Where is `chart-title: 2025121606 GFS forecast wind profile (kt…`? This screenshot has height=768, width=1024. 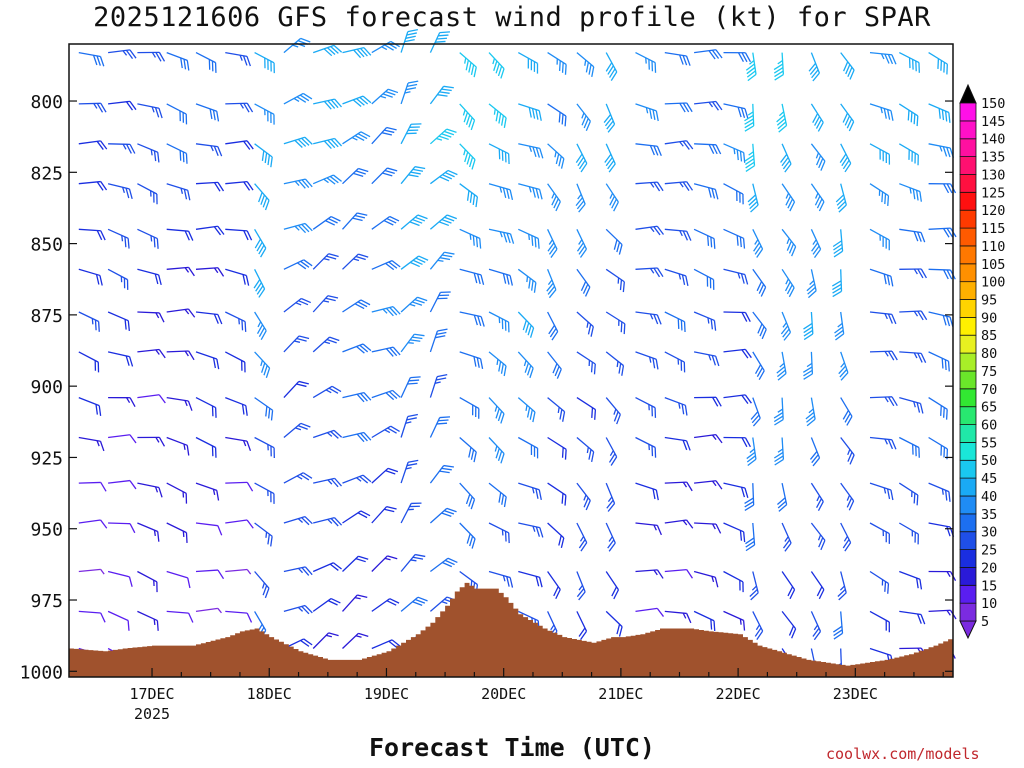
chart-title: 2025121606 GFS forecast wind profile (kt… is located at coordinates (512, 17).